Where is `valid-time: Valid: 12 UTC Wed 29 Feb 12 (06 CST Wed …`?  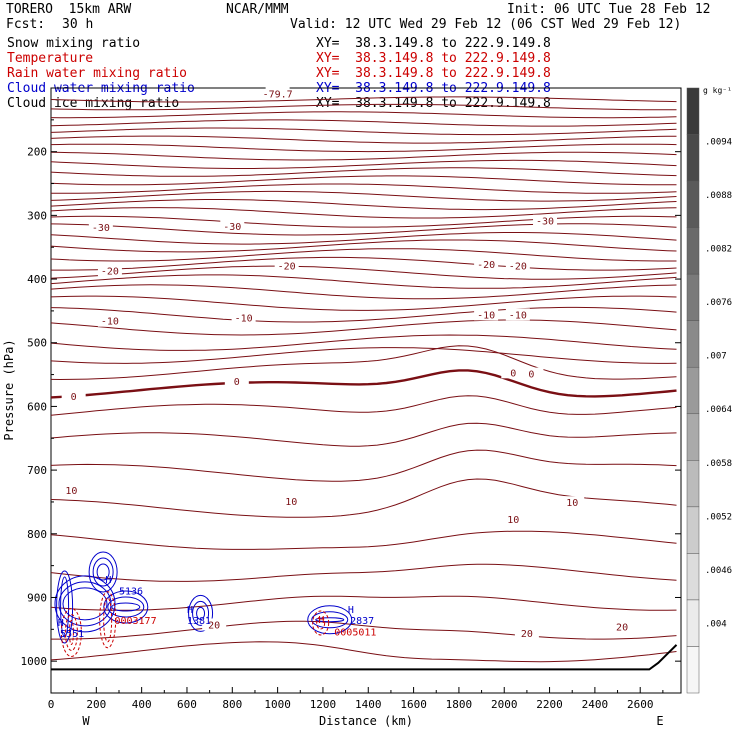
valid-time: Valid: 12 UTC Wed 29 Feb 12 (06 CST Wed … is located at coordinates (486, 24).